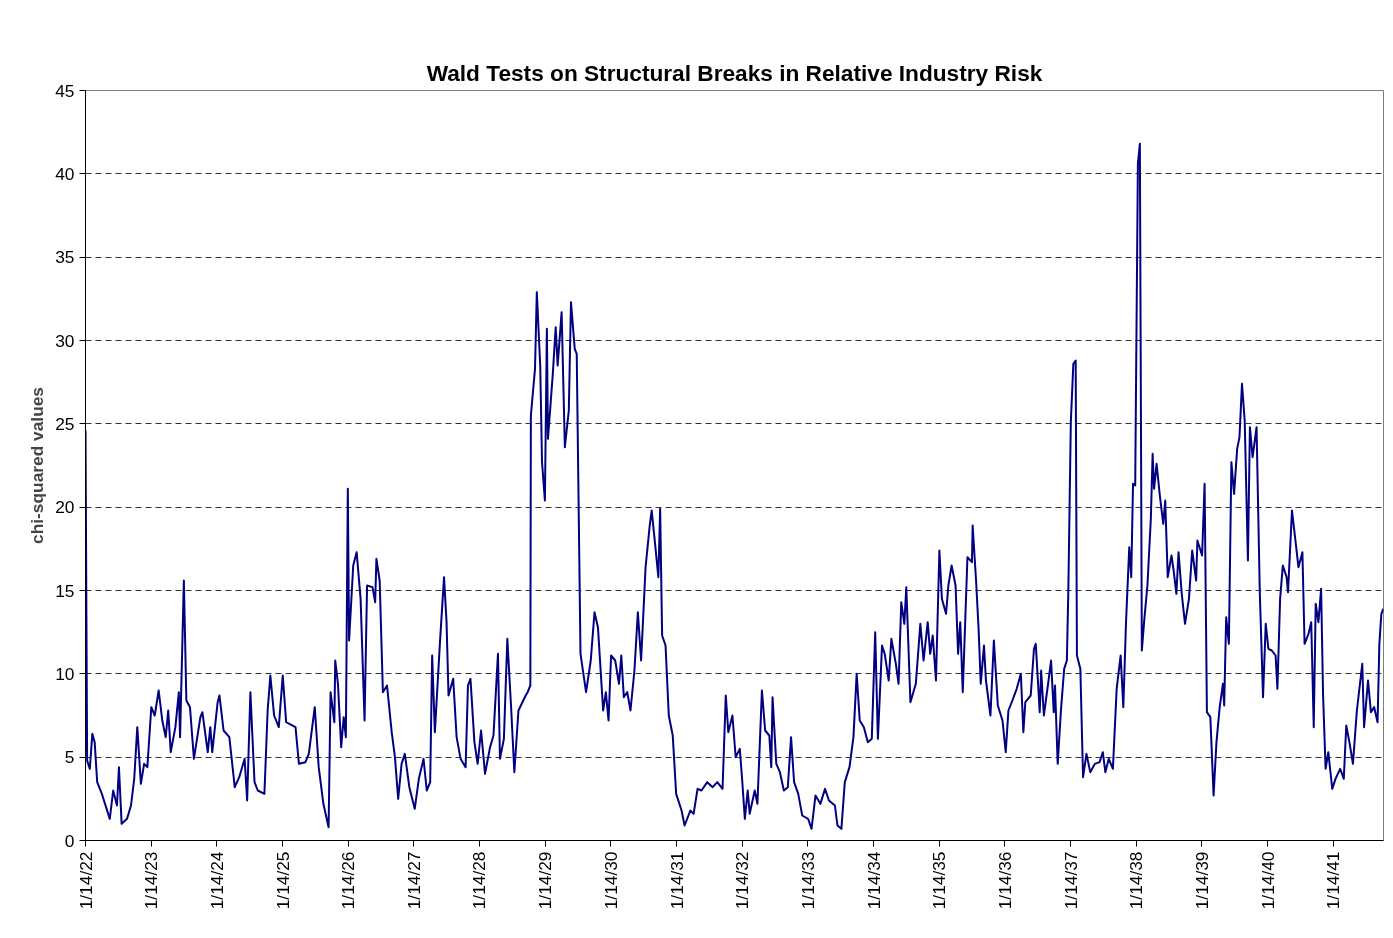 This screenshot has width=1393, height=938. I want to click on y-axis-title: chi-squared values, so click(37, 465).